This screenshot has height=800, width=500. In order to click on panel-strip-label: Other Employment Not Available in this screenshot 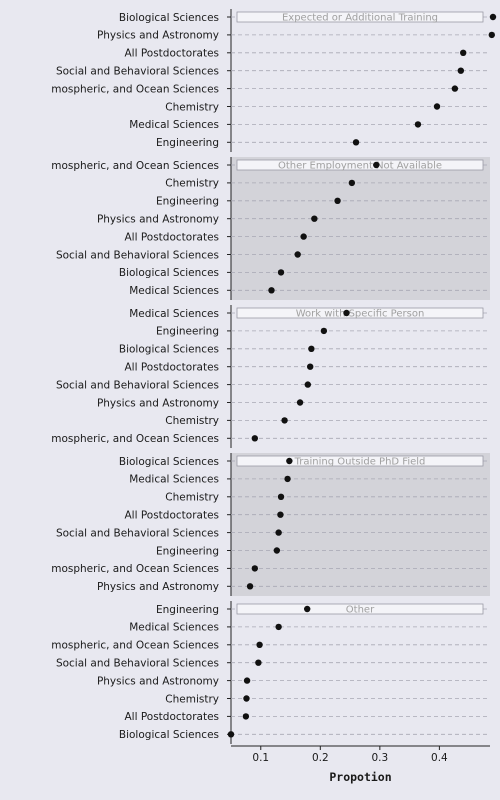, I will do `click(360, 166)`.